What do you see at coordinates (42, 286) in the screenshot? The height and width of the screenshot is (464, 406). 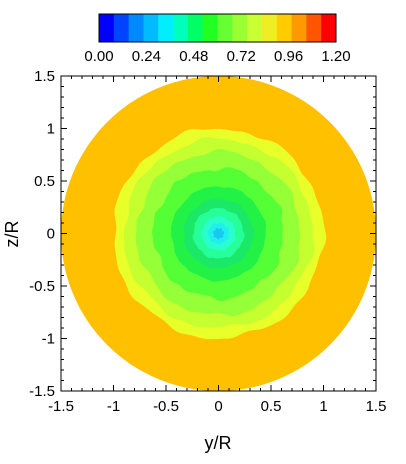 I see `y-tick-label: -0.5` at bounding box center [42, 286].